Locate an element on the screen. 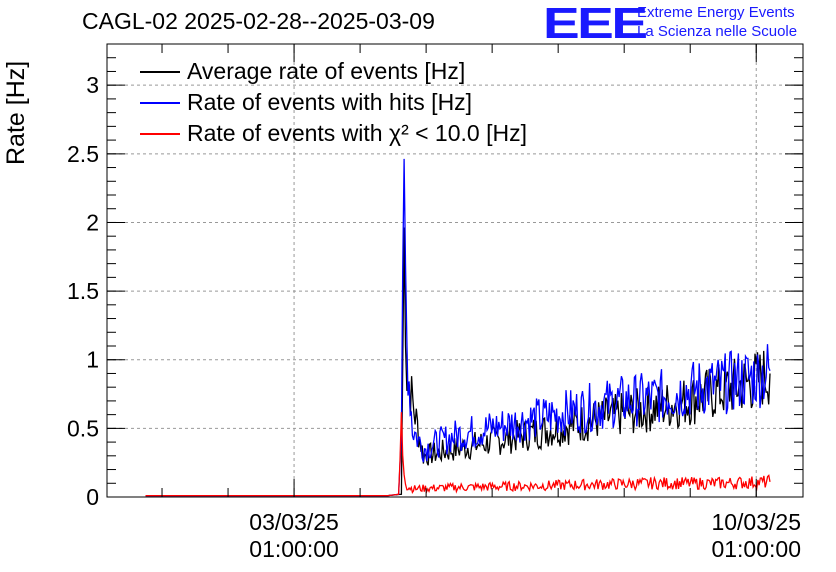  y-tick-label: 0 is located at coordinates (92, 497).